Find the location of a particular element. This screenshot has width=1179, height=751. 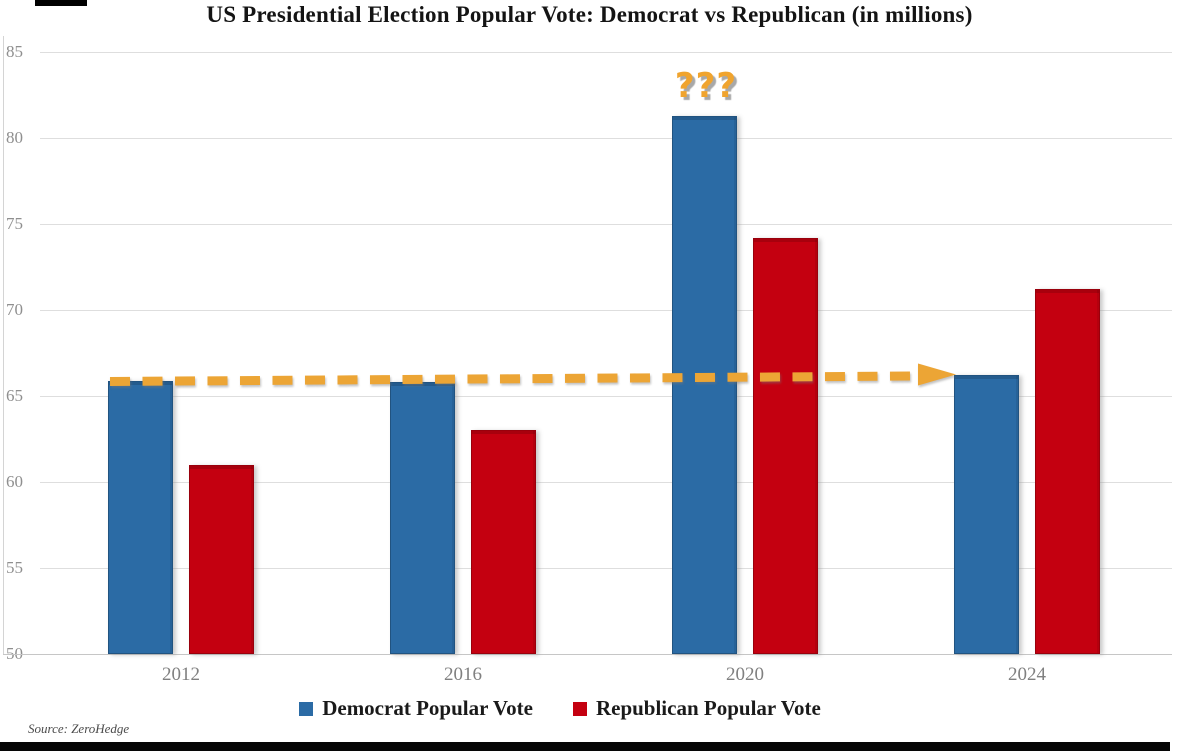

x-tick-label-2016: 2016 is located at coordinates (463, 674).